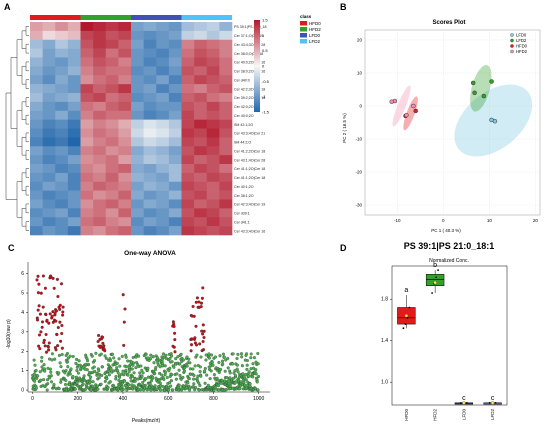 The width and height of the screenshot is (550, 425). What do you see at coordinates (250, 27) in the screenshot?
I see `row-label: PS 39:1|PS 21:0_18` at bounding box center [250, 27].